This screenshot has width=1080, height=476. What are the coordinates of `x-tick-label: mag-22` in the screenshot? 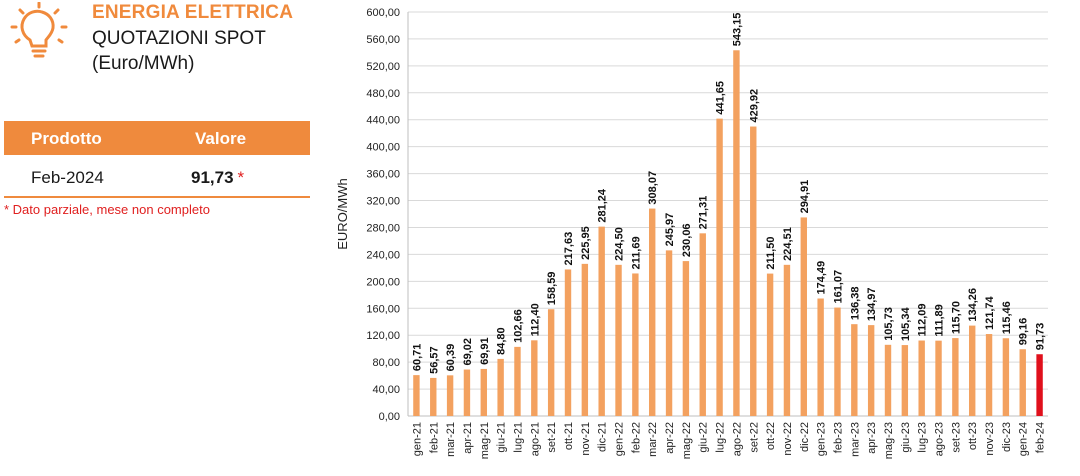 It's located at (687, 440).